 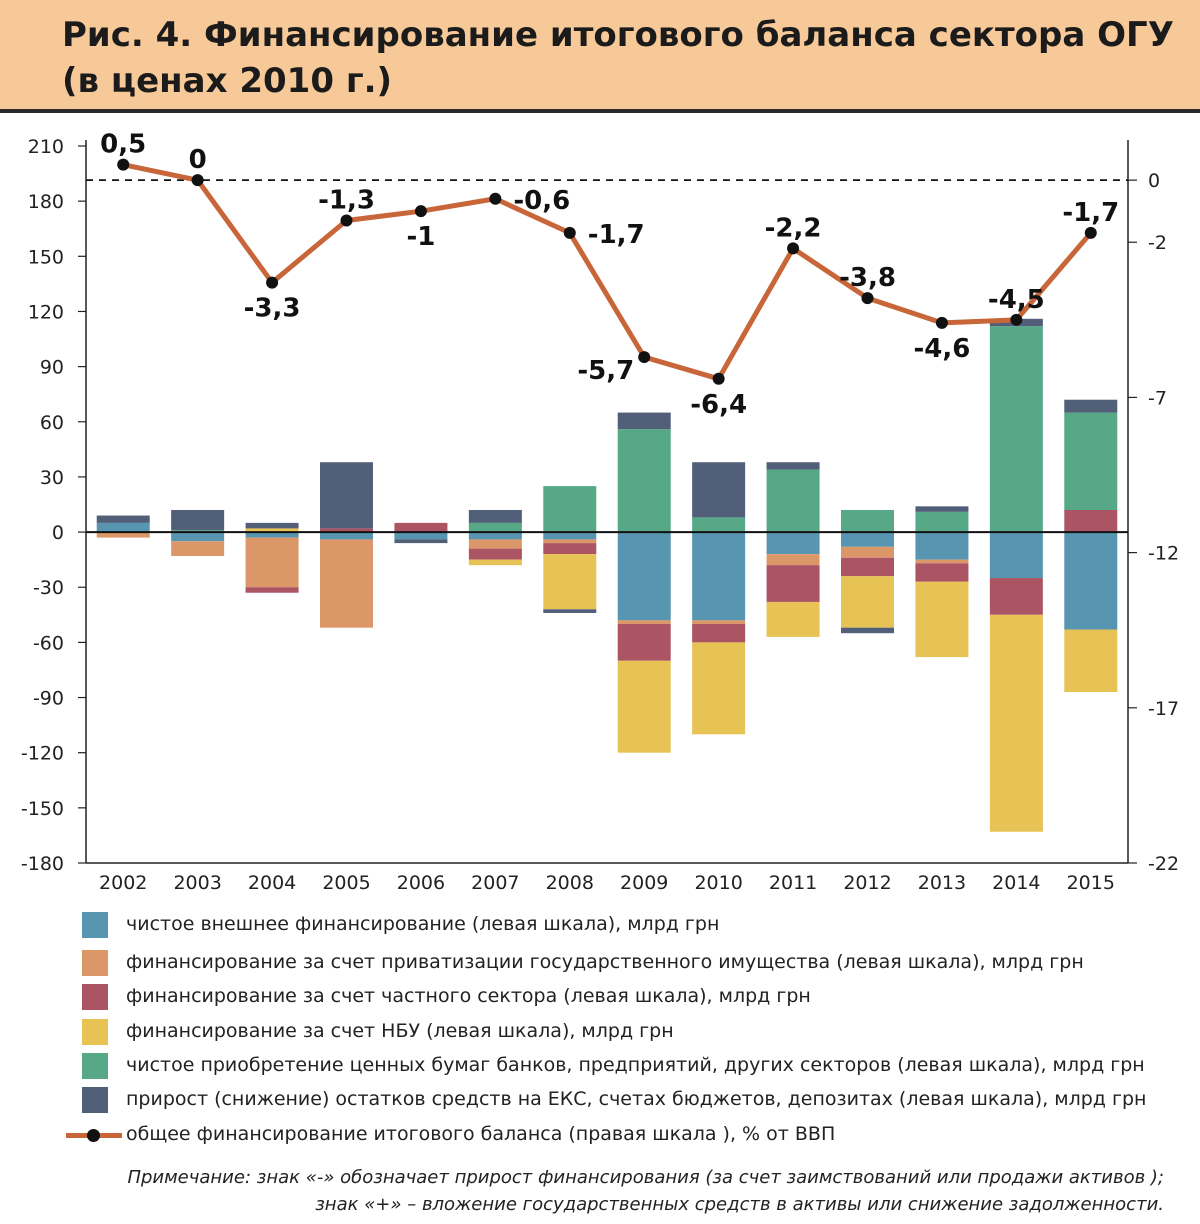 I want to click on bar-segment-2002-s0, so click(x=123, y=527).